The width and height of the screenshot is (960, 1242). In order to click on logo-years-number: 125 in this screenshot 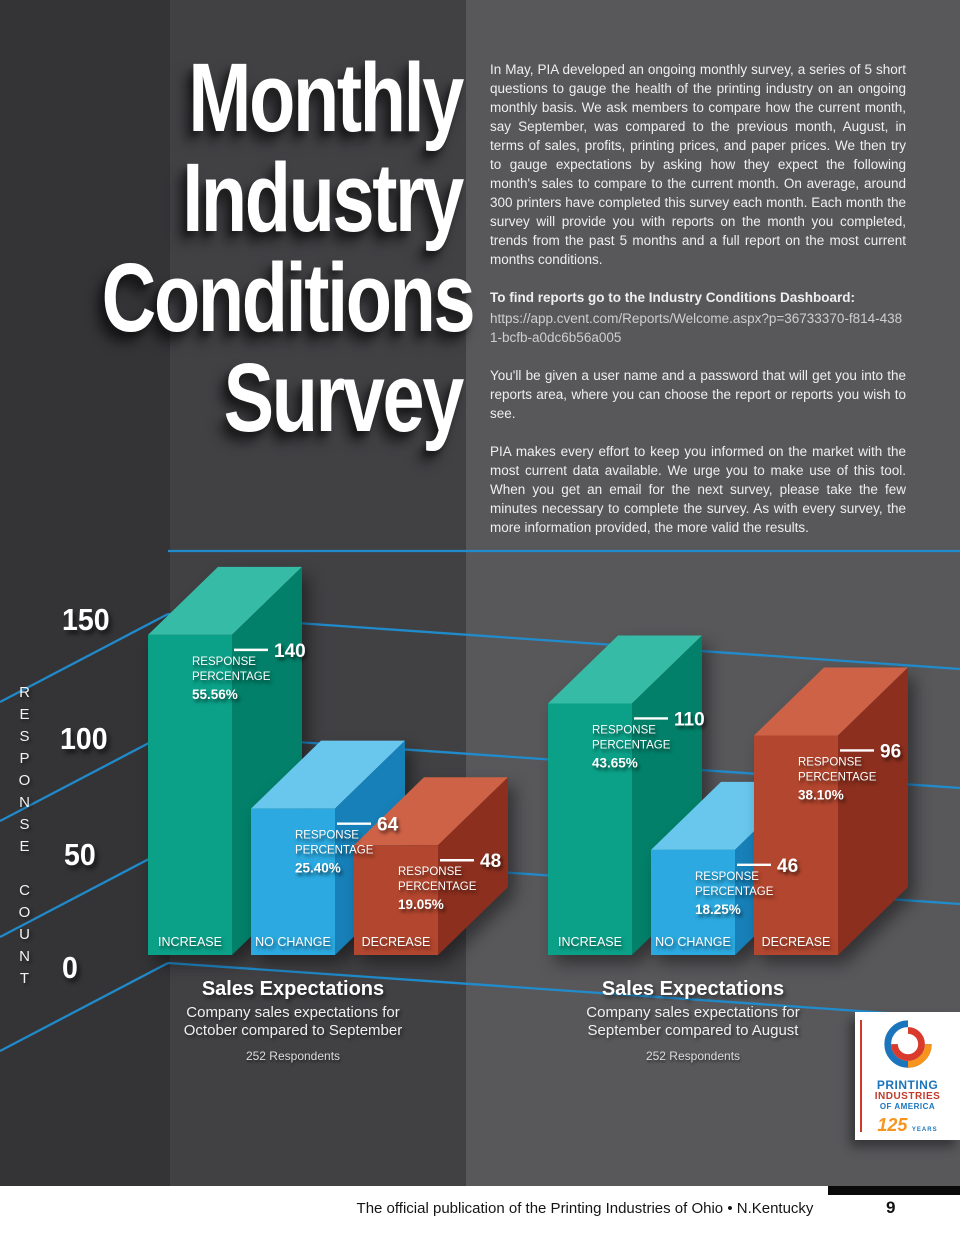, I will do `click(892, 1125)`.